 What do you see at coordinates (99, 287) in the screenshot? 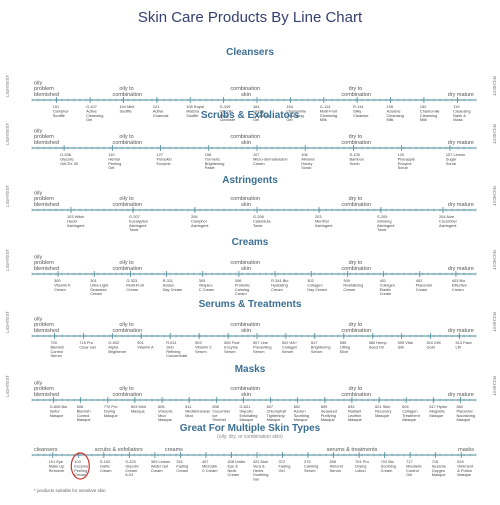
I see `product-label: 301 Ultra-Light Seaweed Cream` at bounding box center [99, 287].